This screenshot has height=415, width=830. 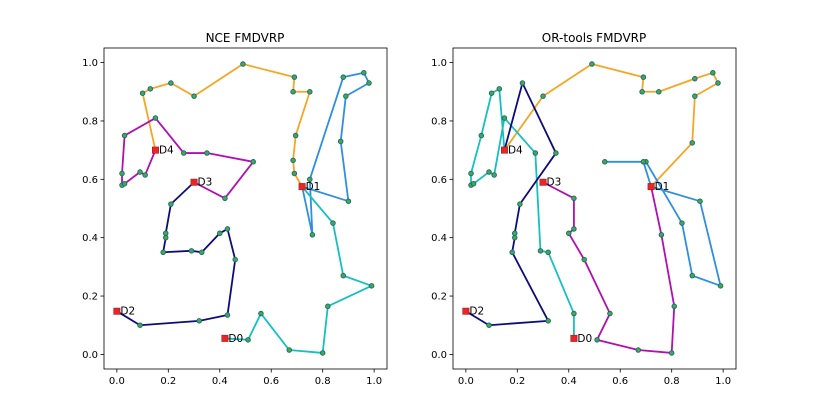 I want to click on chart-title: NCE FMDVRP, so click(x=245, y=38).